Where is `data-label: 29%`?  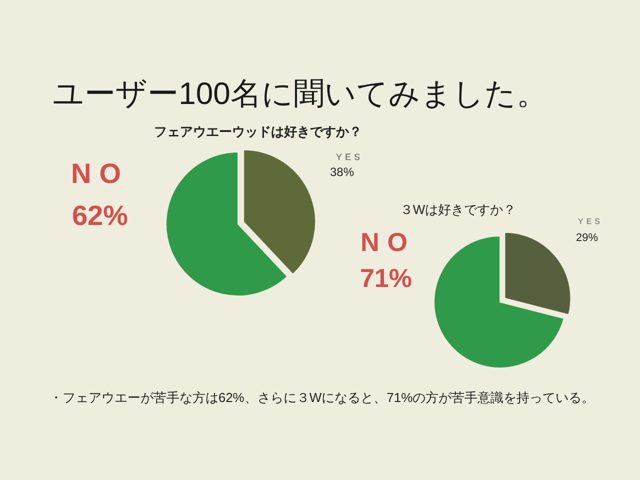
data-label: 29% is located at coordinates (587, 238).